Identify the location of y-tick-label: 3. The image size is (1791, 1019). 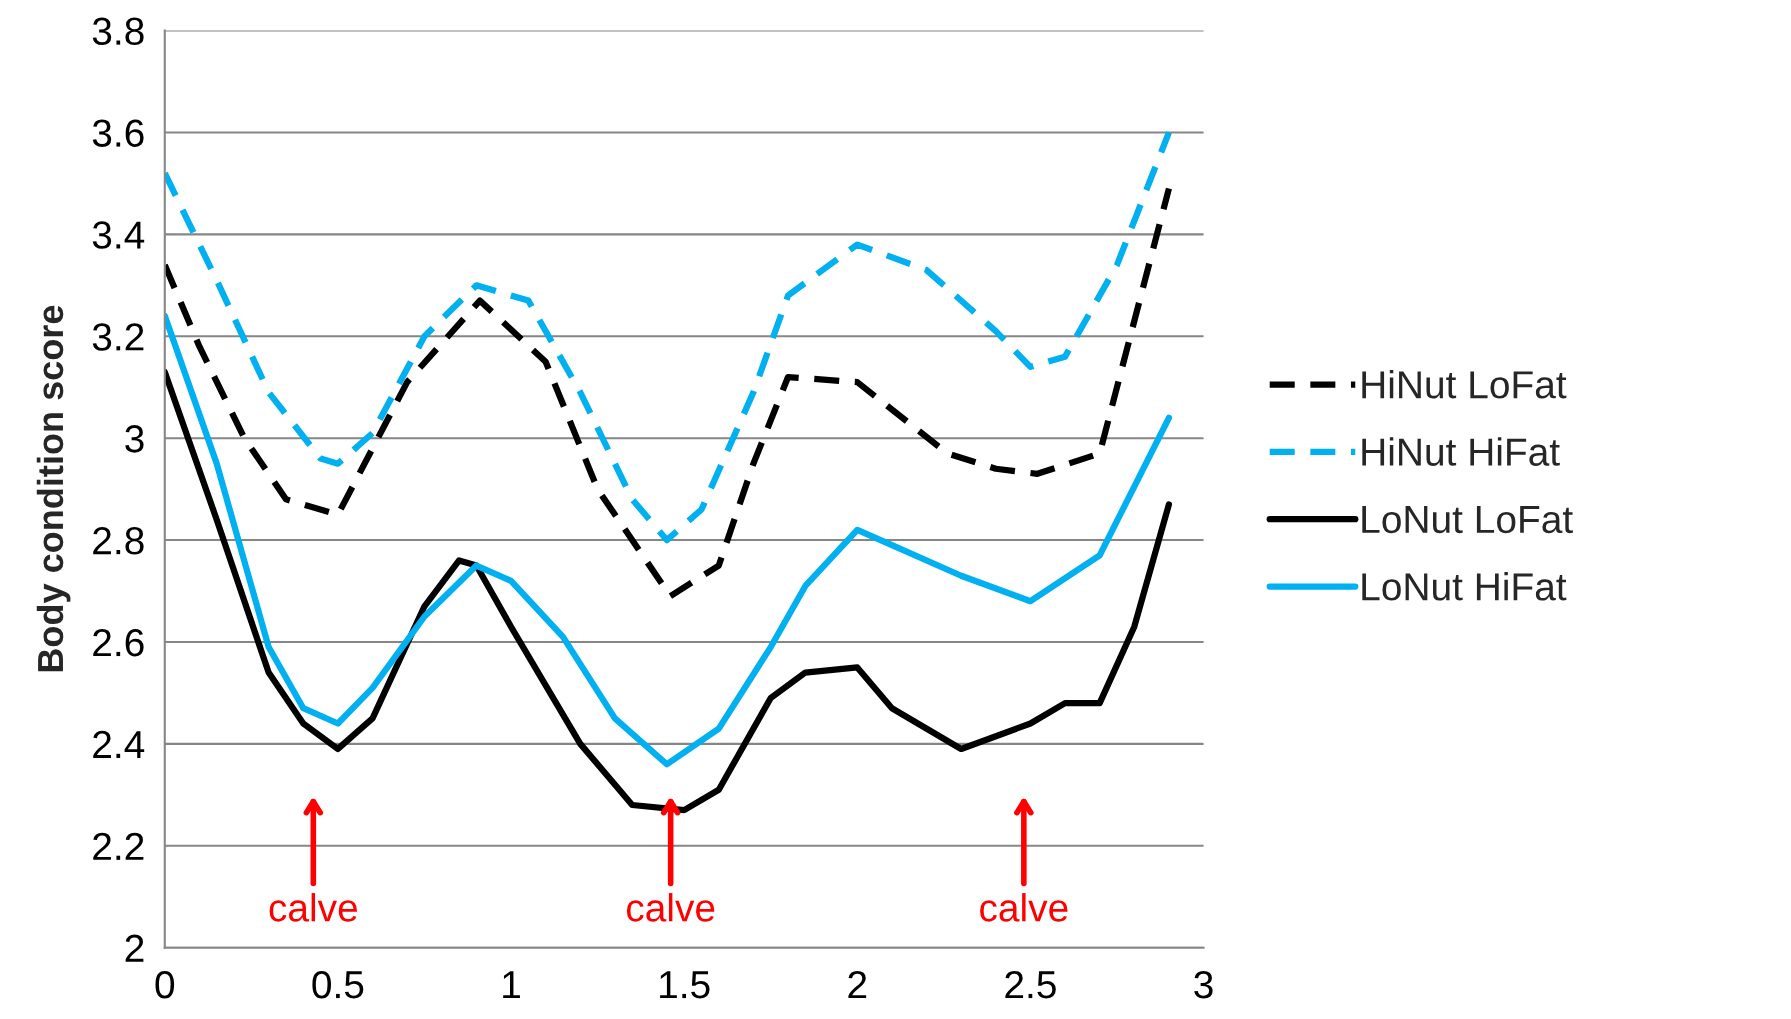
(134, 439).